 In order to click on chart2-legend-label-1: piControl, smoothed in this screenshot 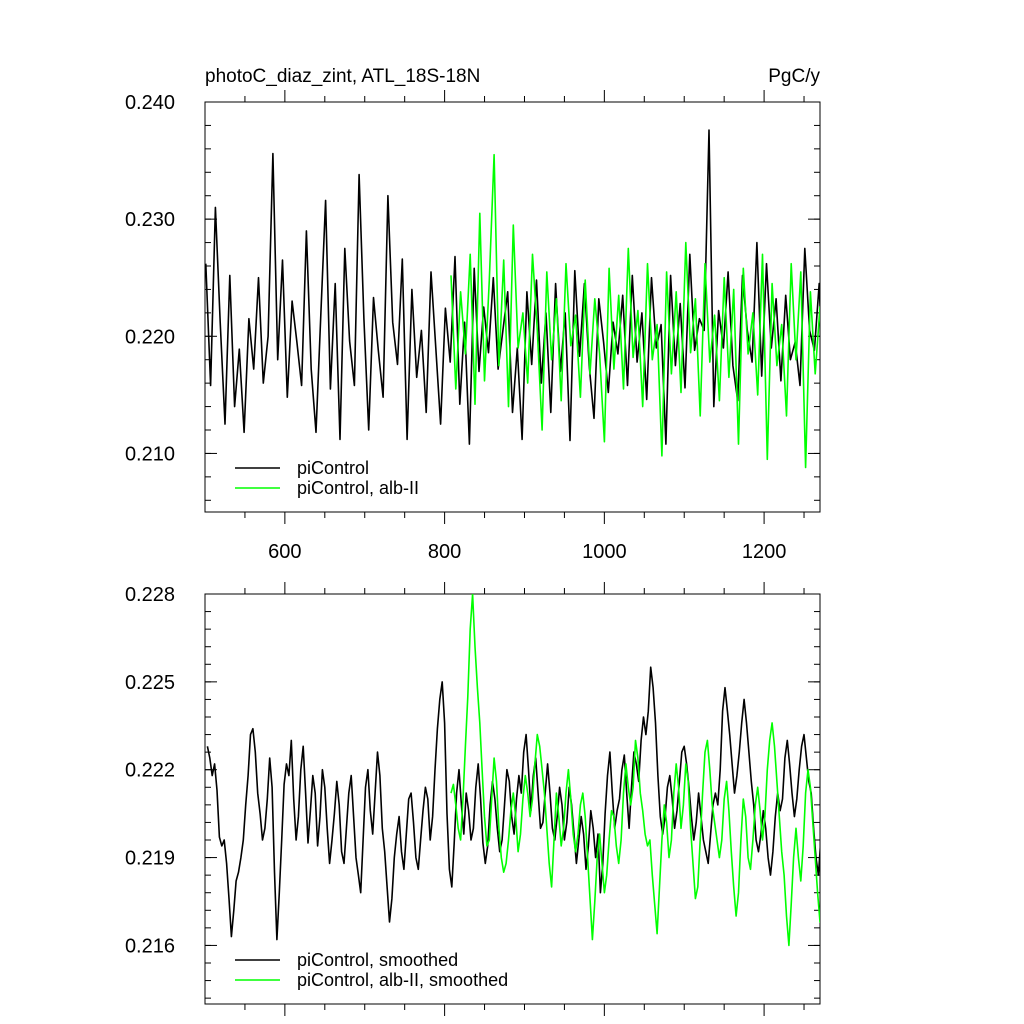, I will do `click(377, 960)`.